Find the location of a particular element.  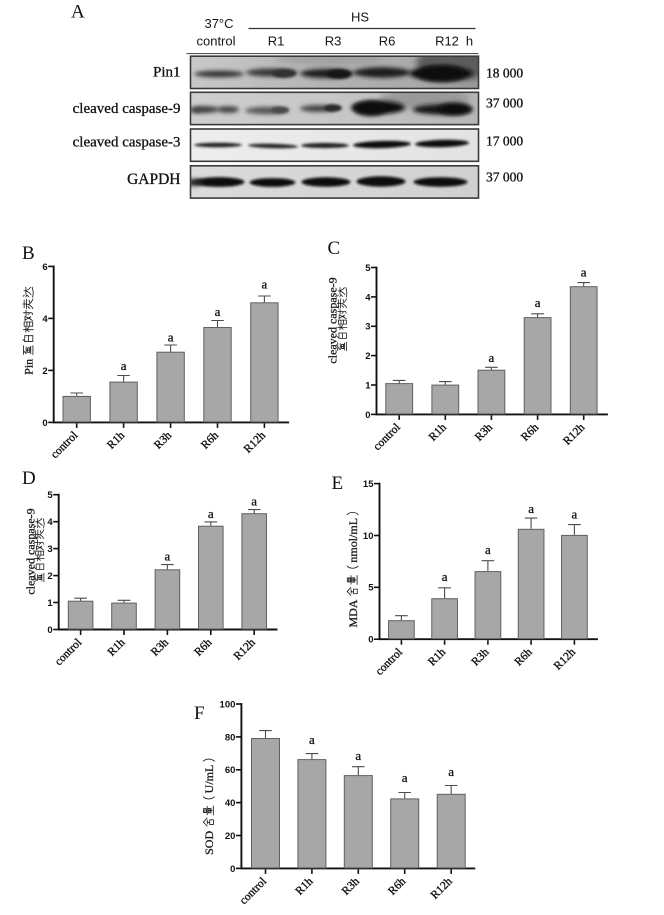

svg-text: 40 is located at coordinates (230, 803).